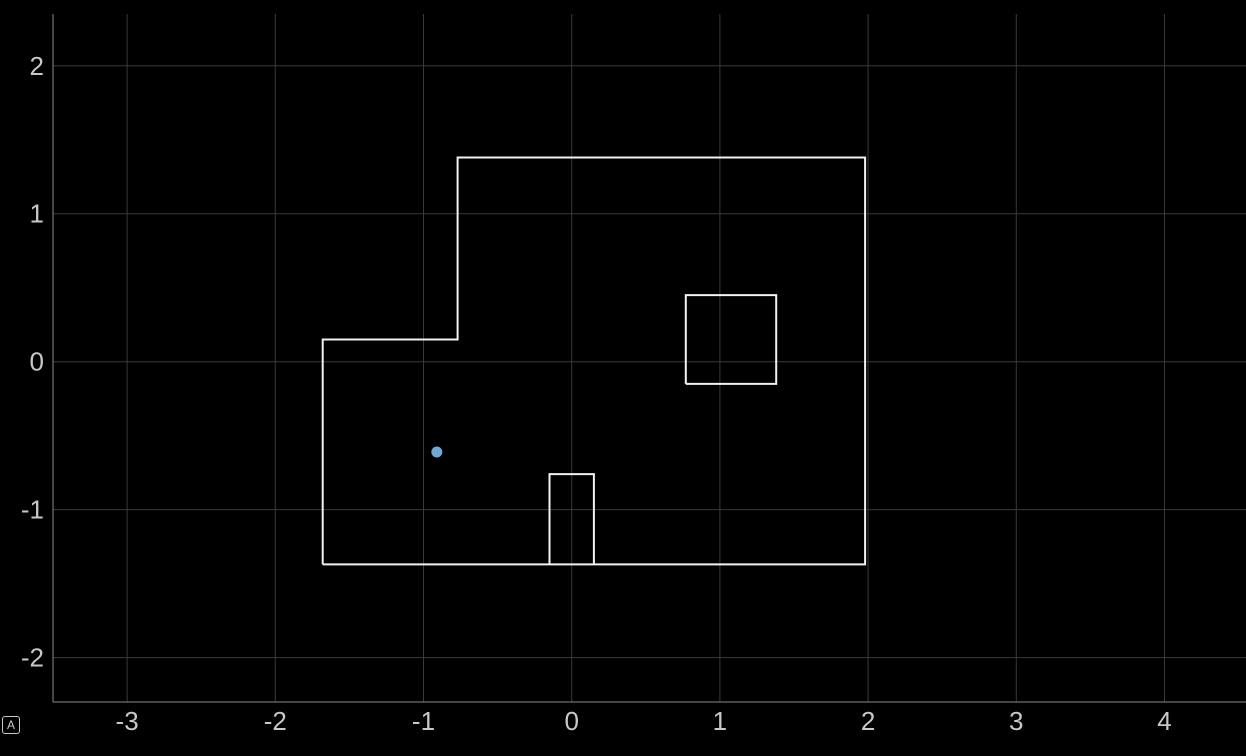  Describe the element at coordinates (1016, 721) in the screenshot. I see `x-tick-label: 3` at that location.